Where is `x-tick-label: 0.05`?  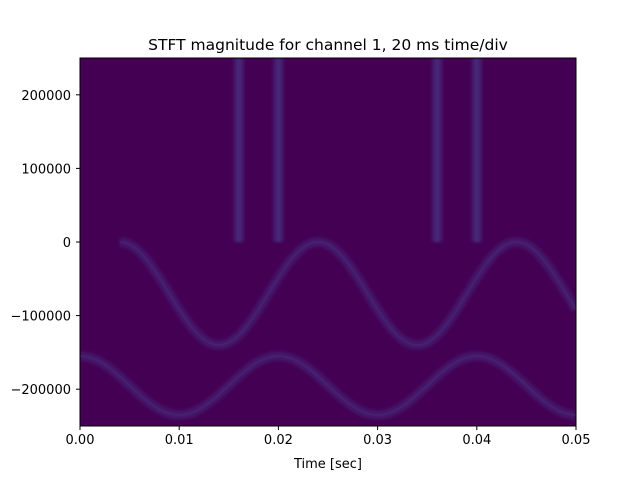
x-tick-label: 0.05 is located at coordinates (576, 440).